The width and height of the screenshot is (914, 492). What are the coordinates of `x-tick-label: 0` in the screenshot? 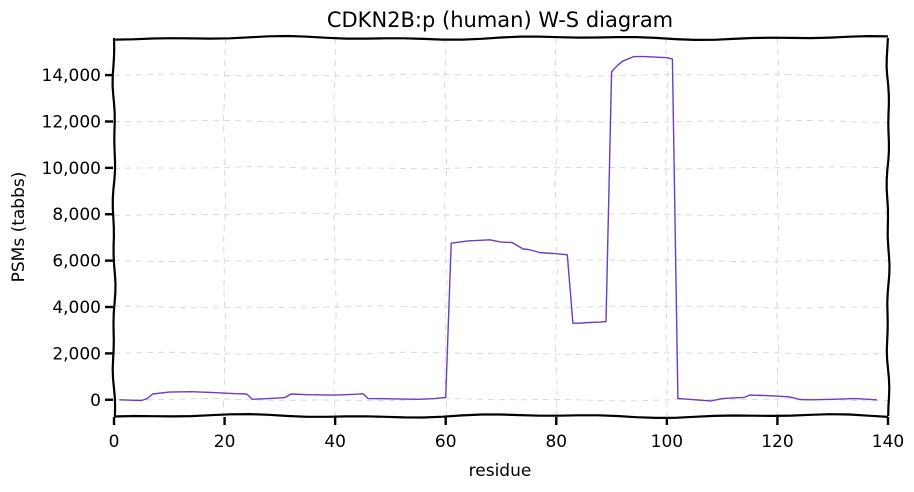 It's located at (114, 442).